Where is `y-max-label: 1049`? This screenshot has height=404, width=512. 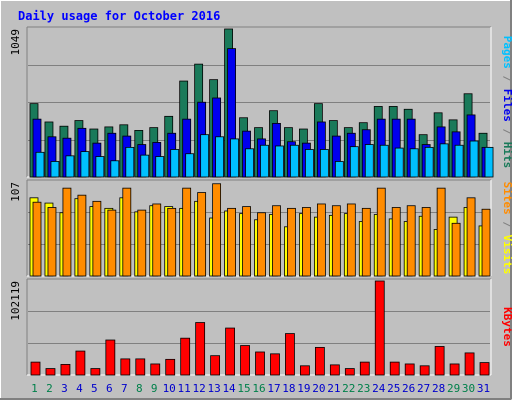
y-max-label: 1049 is located at coordinates (15, 42).